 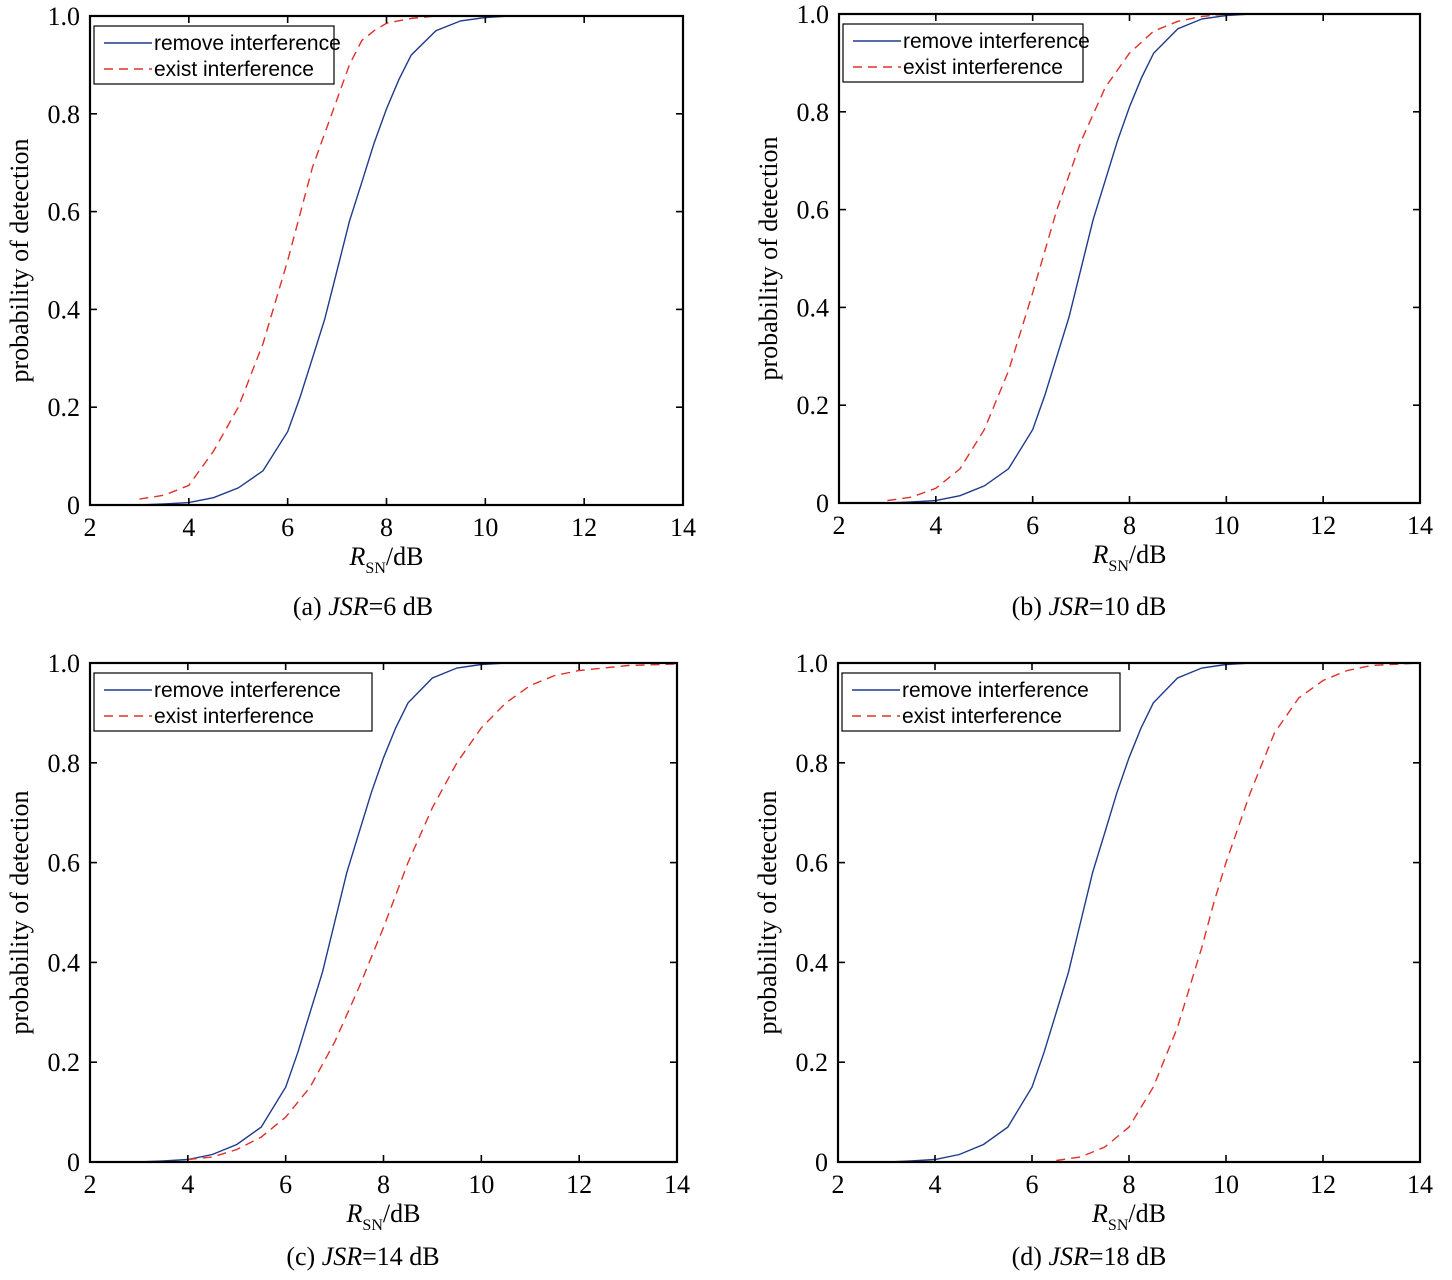 What do you see at coordinates (234, 716) in the screenshot?
I see `chart-c-legend-label: exist interference` at bounding box center [234, 716].